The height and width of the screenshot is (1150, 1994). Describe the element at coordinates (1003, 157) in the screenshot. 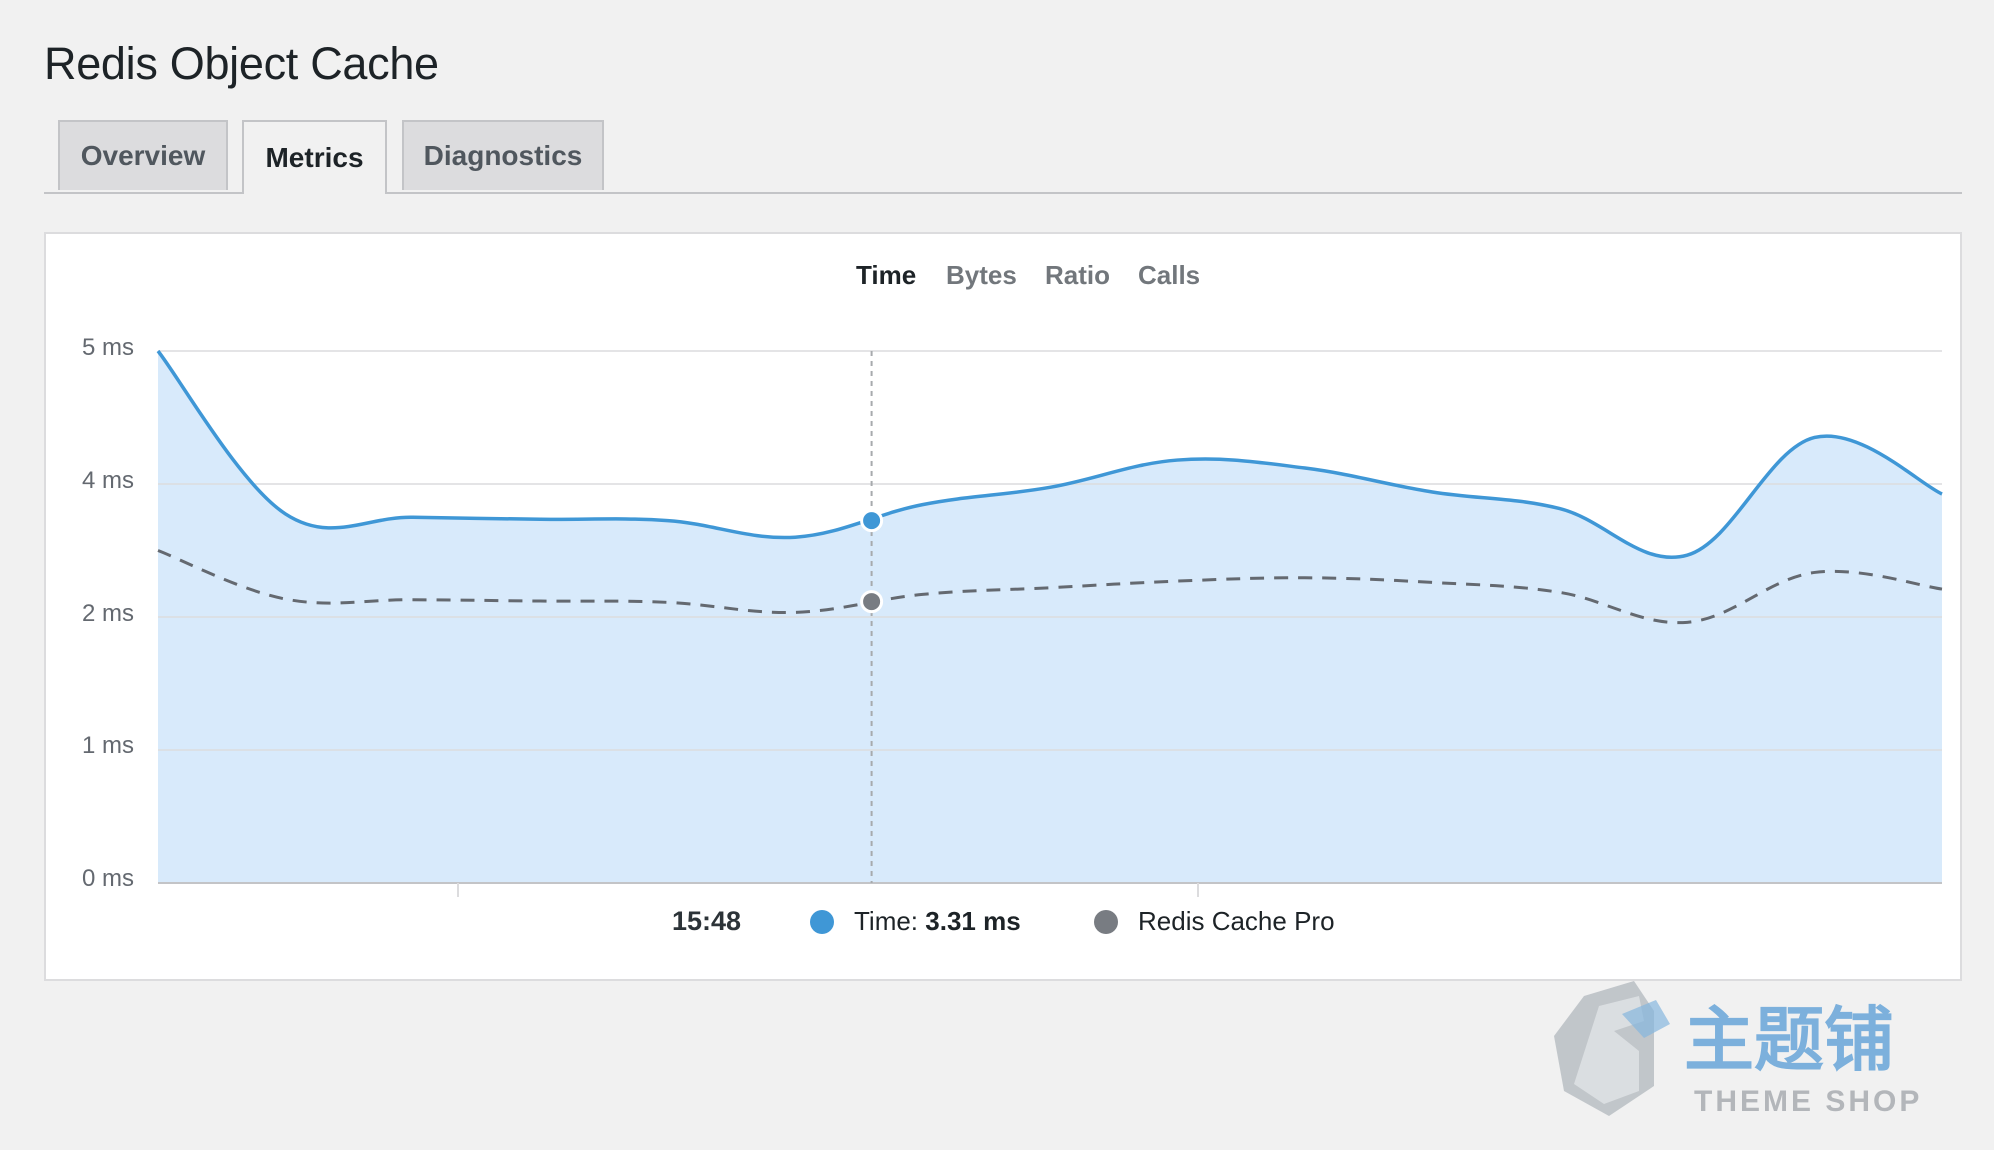

I see `nav-tabs: Overview Metrics Diagnostics` at that location.